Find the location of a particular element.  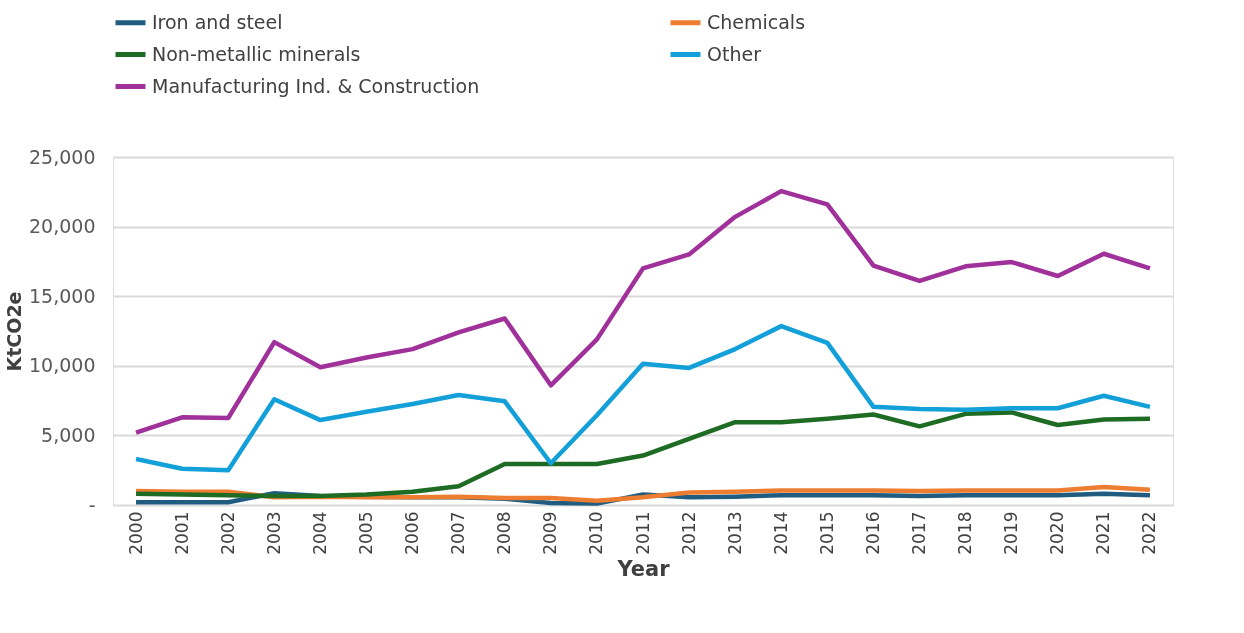

x-tick-label: 2009 is located at coordinates (550, 533).